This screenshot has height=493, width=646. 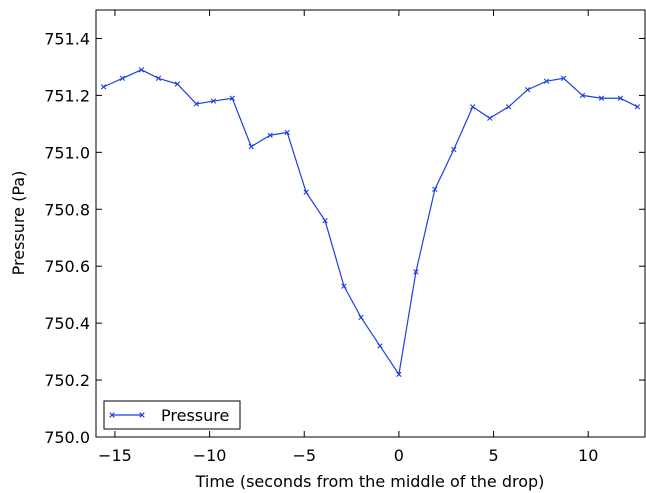 I want to click on x-tick-label: 10, so click(x=588, y=455).